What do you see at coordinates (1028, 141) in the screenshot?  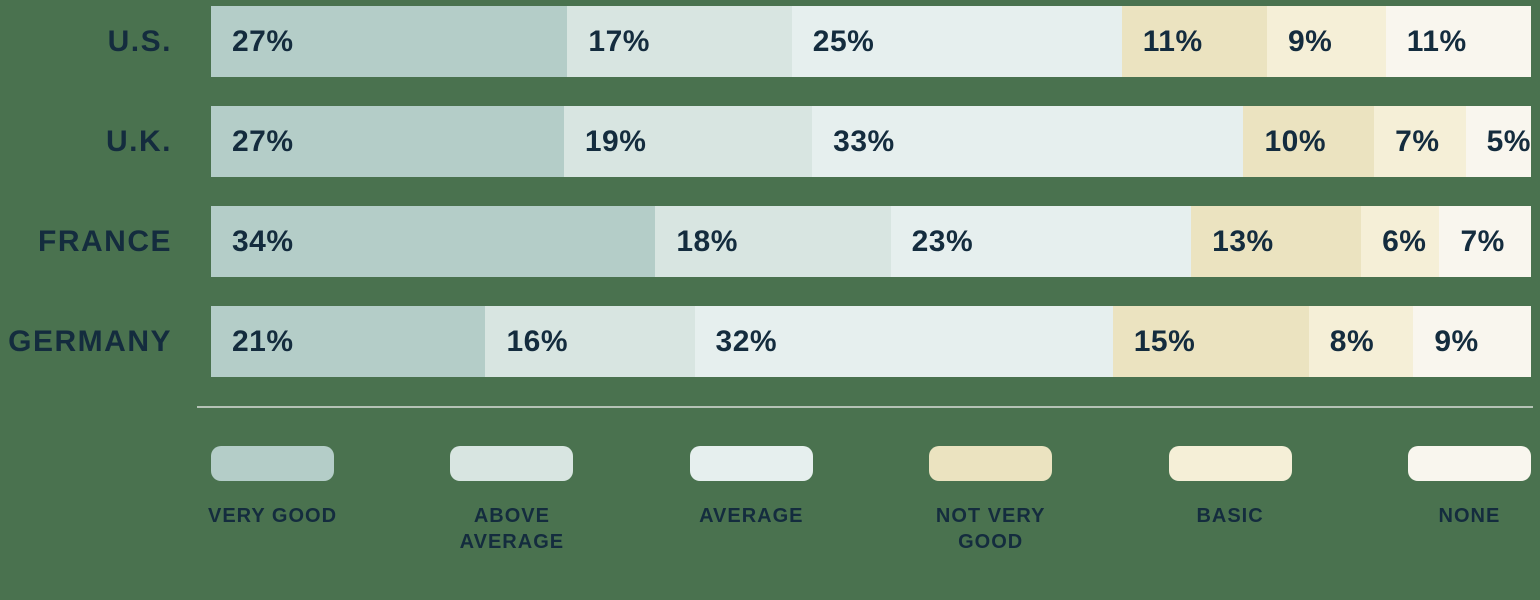 I see `bar-segment: 33%` at bounding box center [1028, 141].